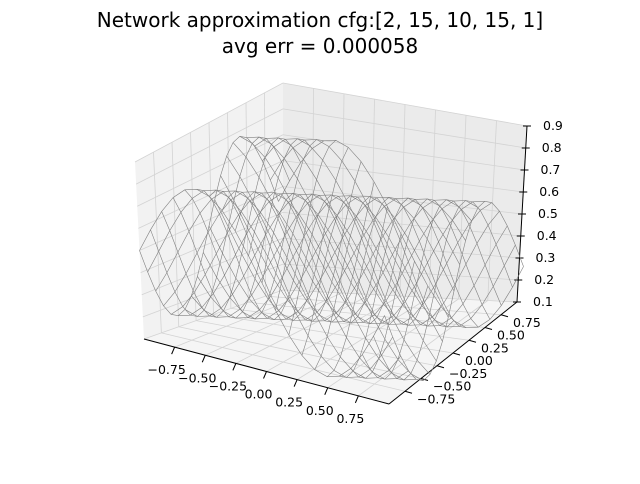 This screenshot has width=640, height=484. I want to click on x-tick-label: −0.50, so click(197, 377).